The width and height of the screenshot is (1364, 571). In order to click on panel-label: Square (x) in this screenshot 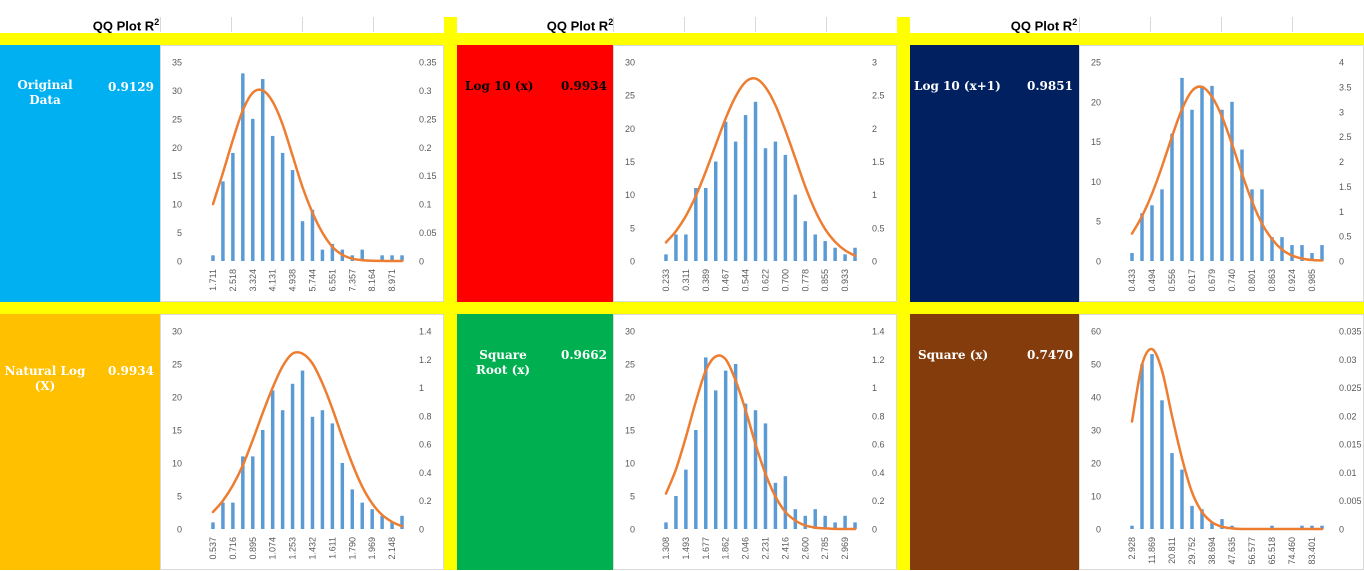, I will do `click(953, 355)`.